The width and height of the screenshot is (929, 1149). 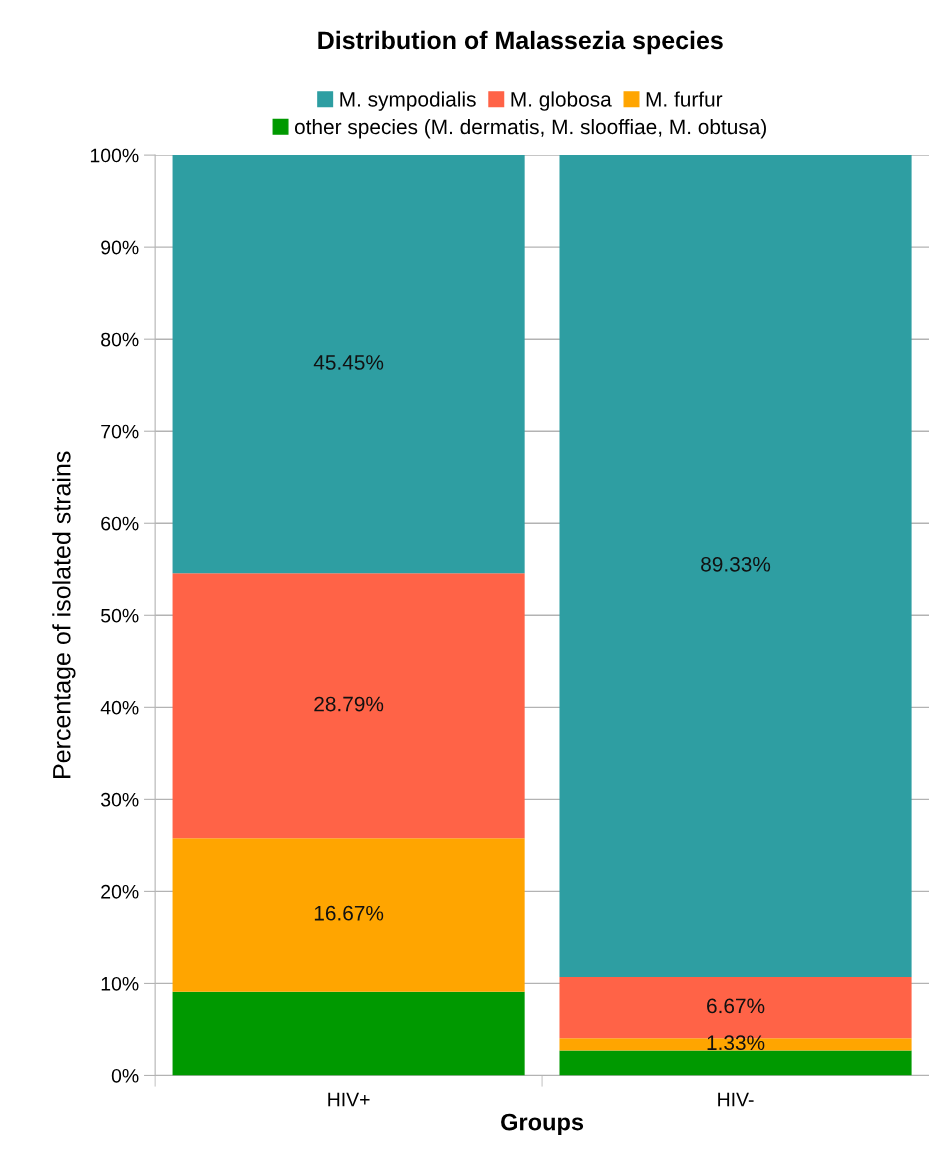 I want to click on y-tick-label: 80%, so click(x=120, y=339).